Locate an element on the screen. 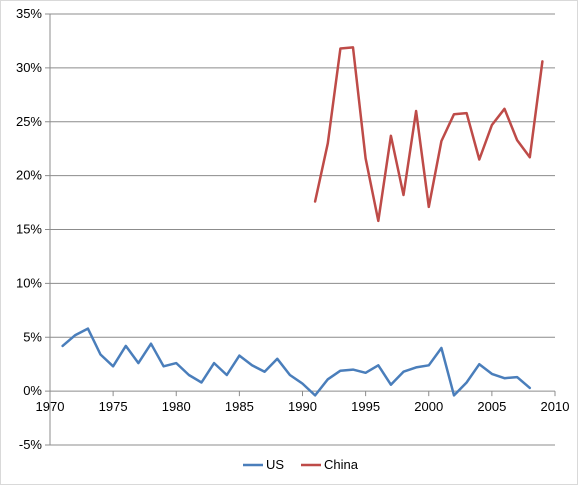  x-axis-tick-labels: 1970 1975 1980 1985 1990 1995 2000 2005 2010 is located at coordinates (303, 406).